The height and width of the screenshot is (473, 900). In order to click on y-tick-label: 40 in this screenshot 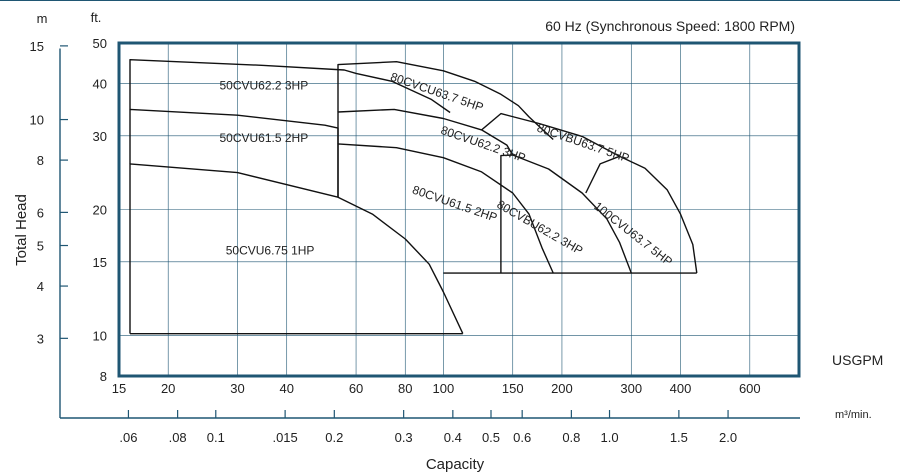, I will do `click(100, 84)`.